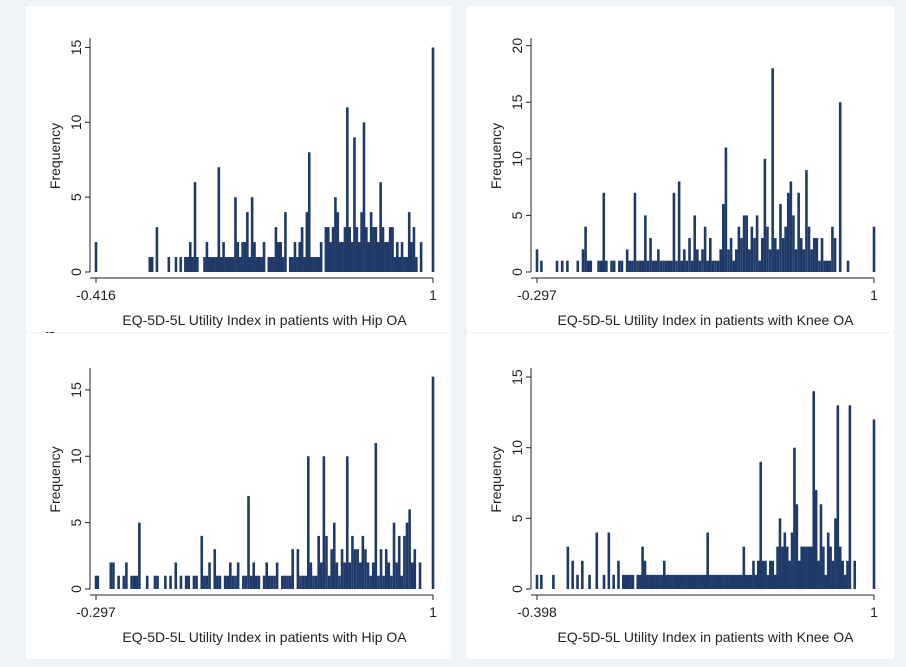 Image resolution: width=906 pixels, height=667 pixels. I want to click on y-tick-label: 10, so click(76, 456).